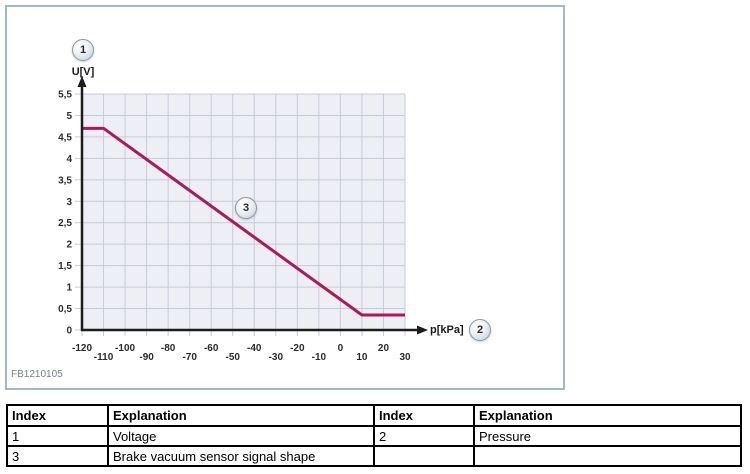 The height and width of the screenshot is (474, 750). Describe the element at coordinates (447, 330) in the screenshot. I see `x-axis-label: p[kPa]` at that location.